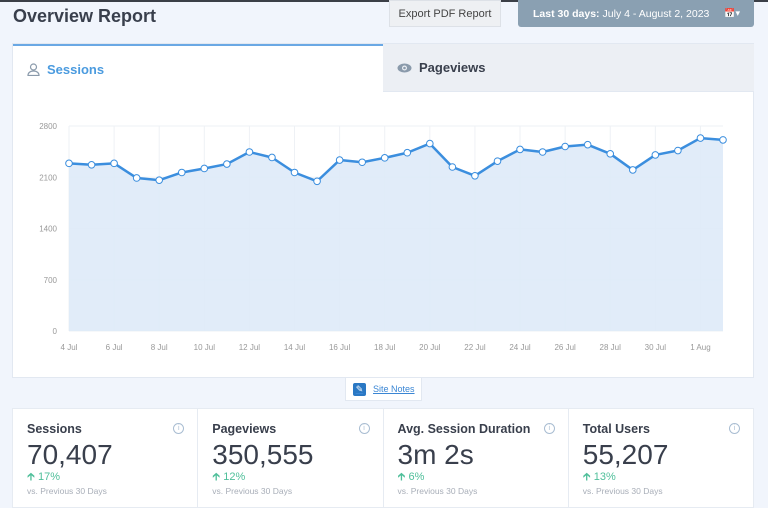  What do you see at coordinates (48, 477) in the screenshot?
I see `stat-change-value: 17%` at bounding box center [48, 477].